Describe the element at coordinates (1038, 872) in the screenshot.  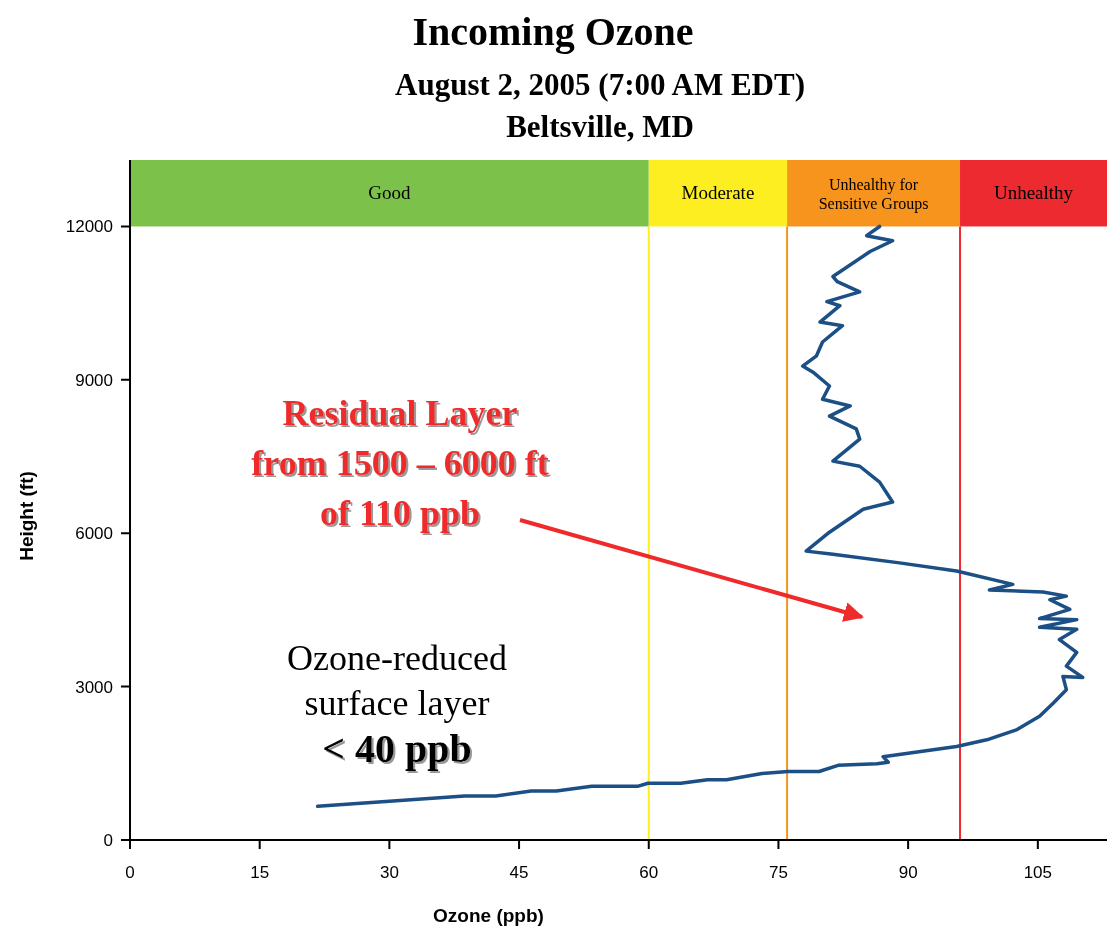
I see `x-tick-label: 105` at that location.